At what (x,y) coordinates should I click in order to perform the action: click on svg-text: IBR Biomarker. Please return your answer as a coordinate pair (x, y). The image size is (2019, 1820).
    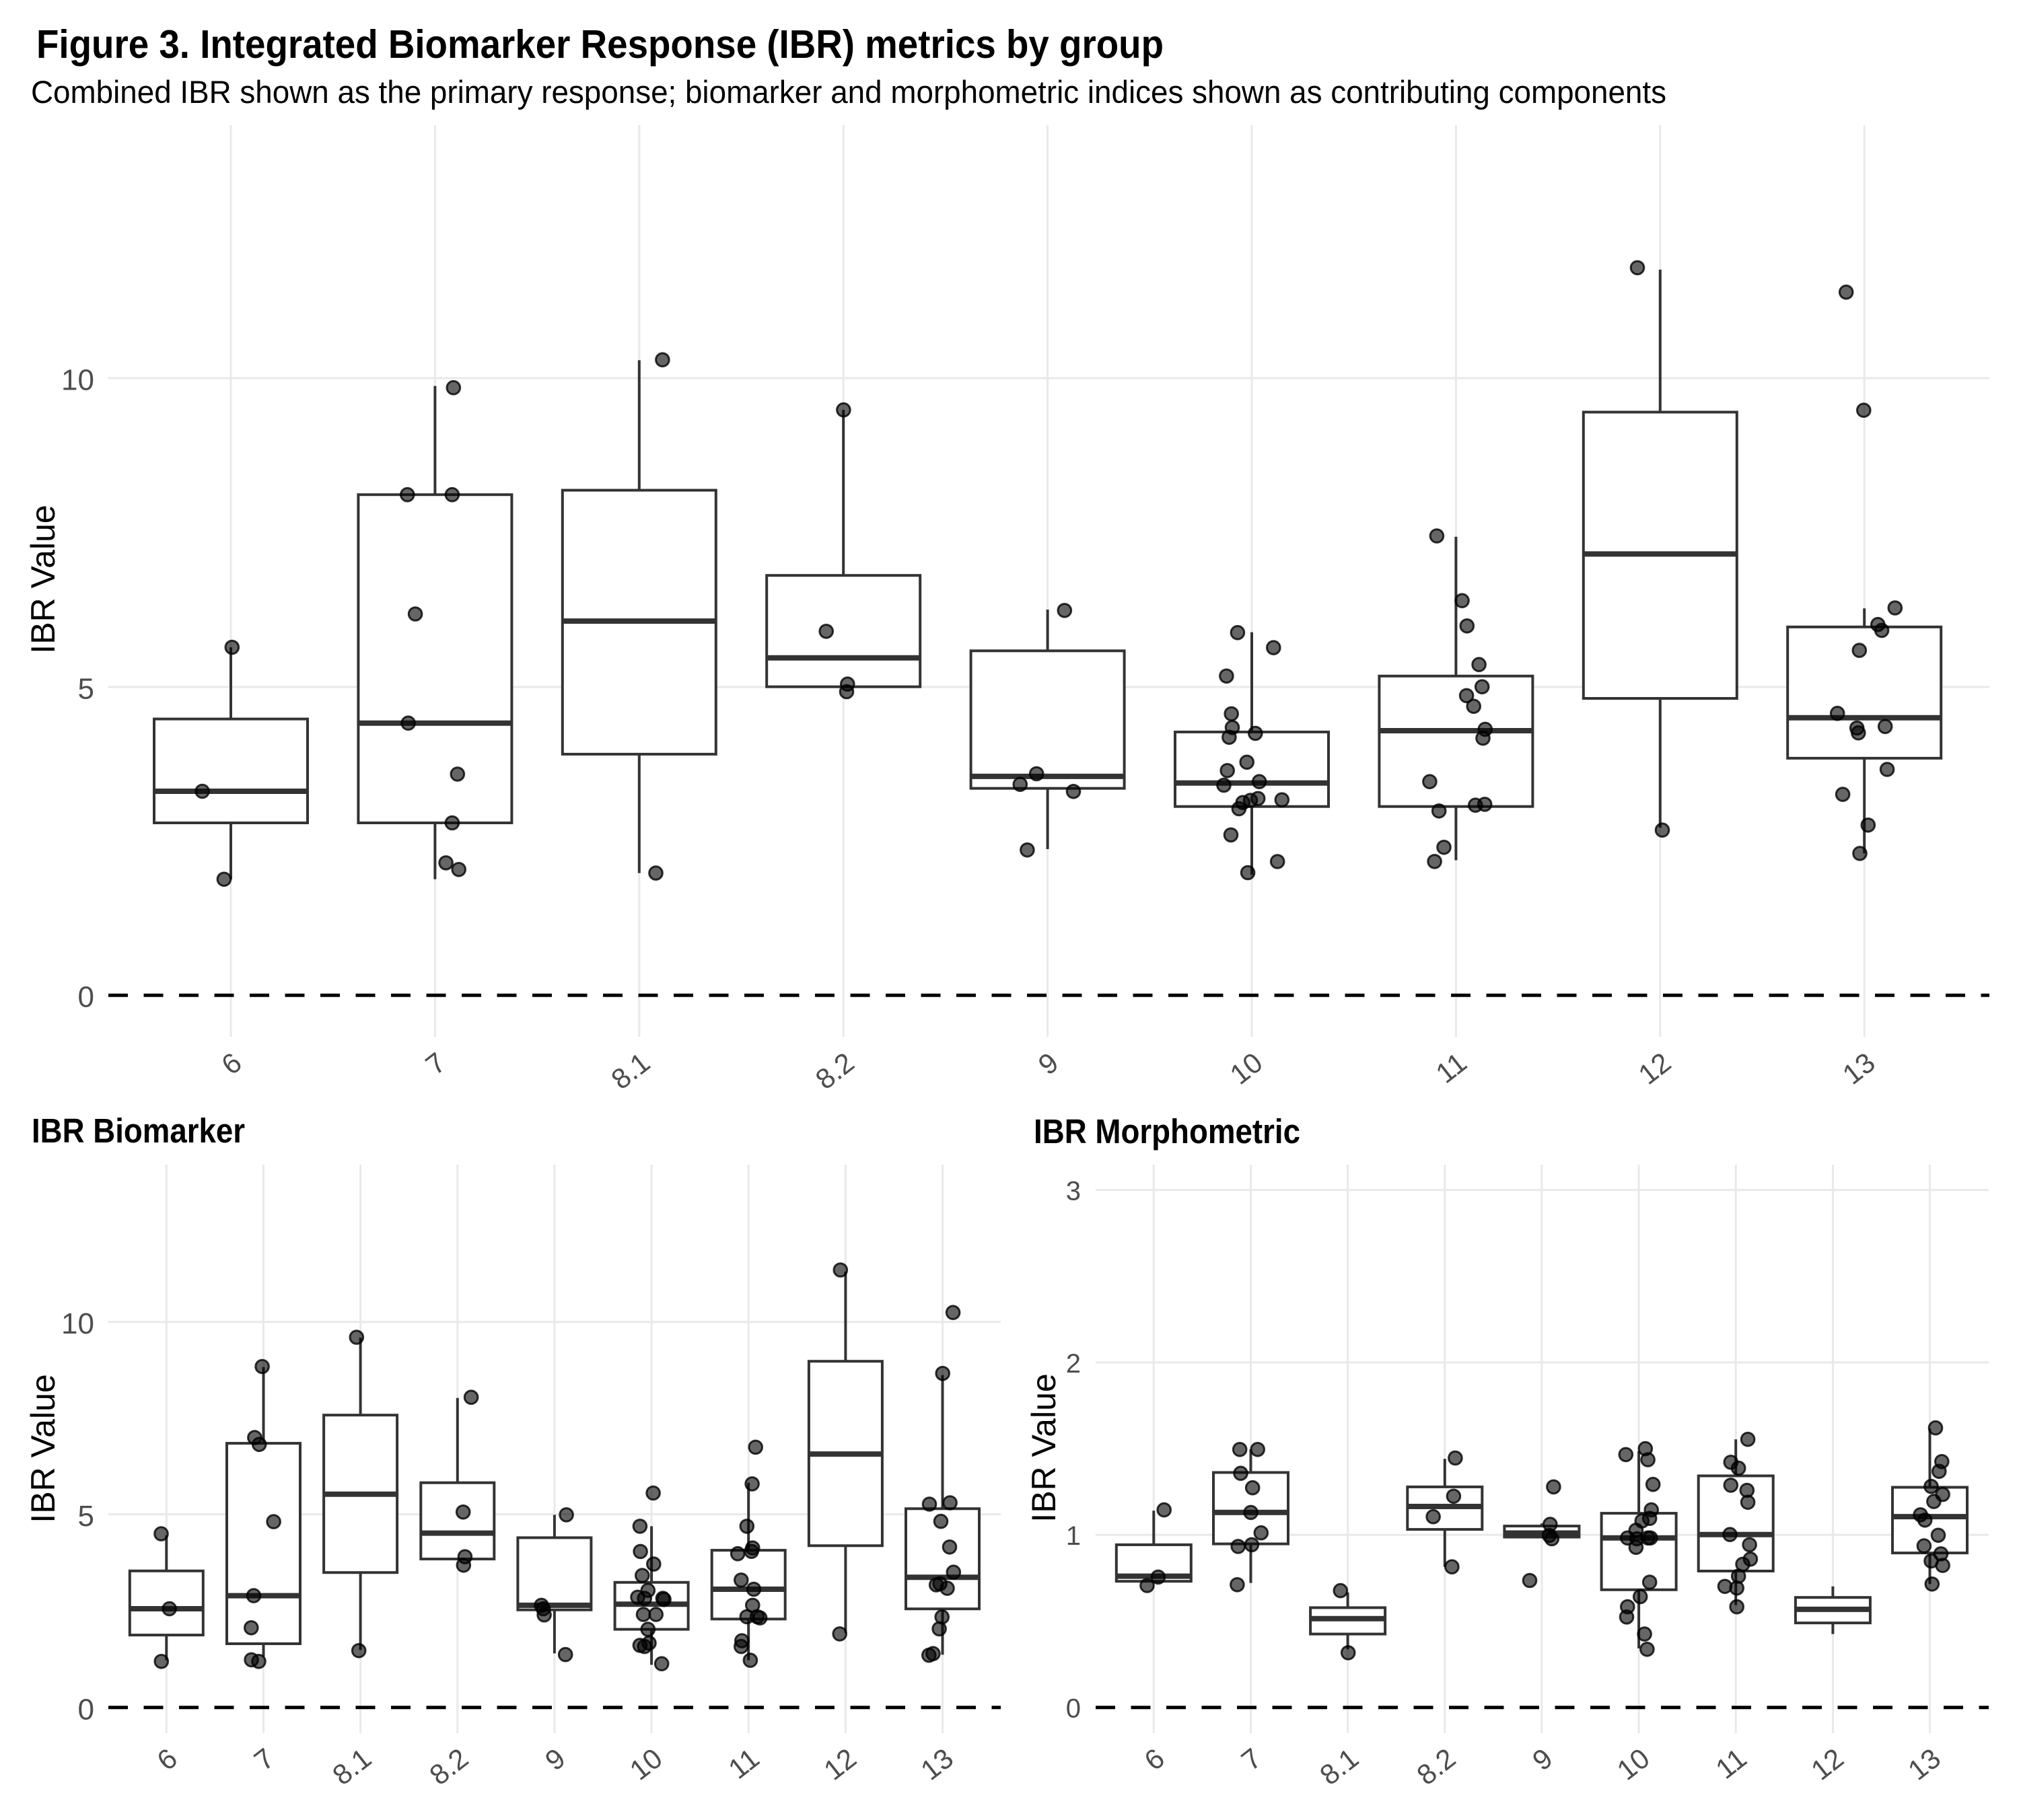
    Looking at the image, I should click on (138, 1131).